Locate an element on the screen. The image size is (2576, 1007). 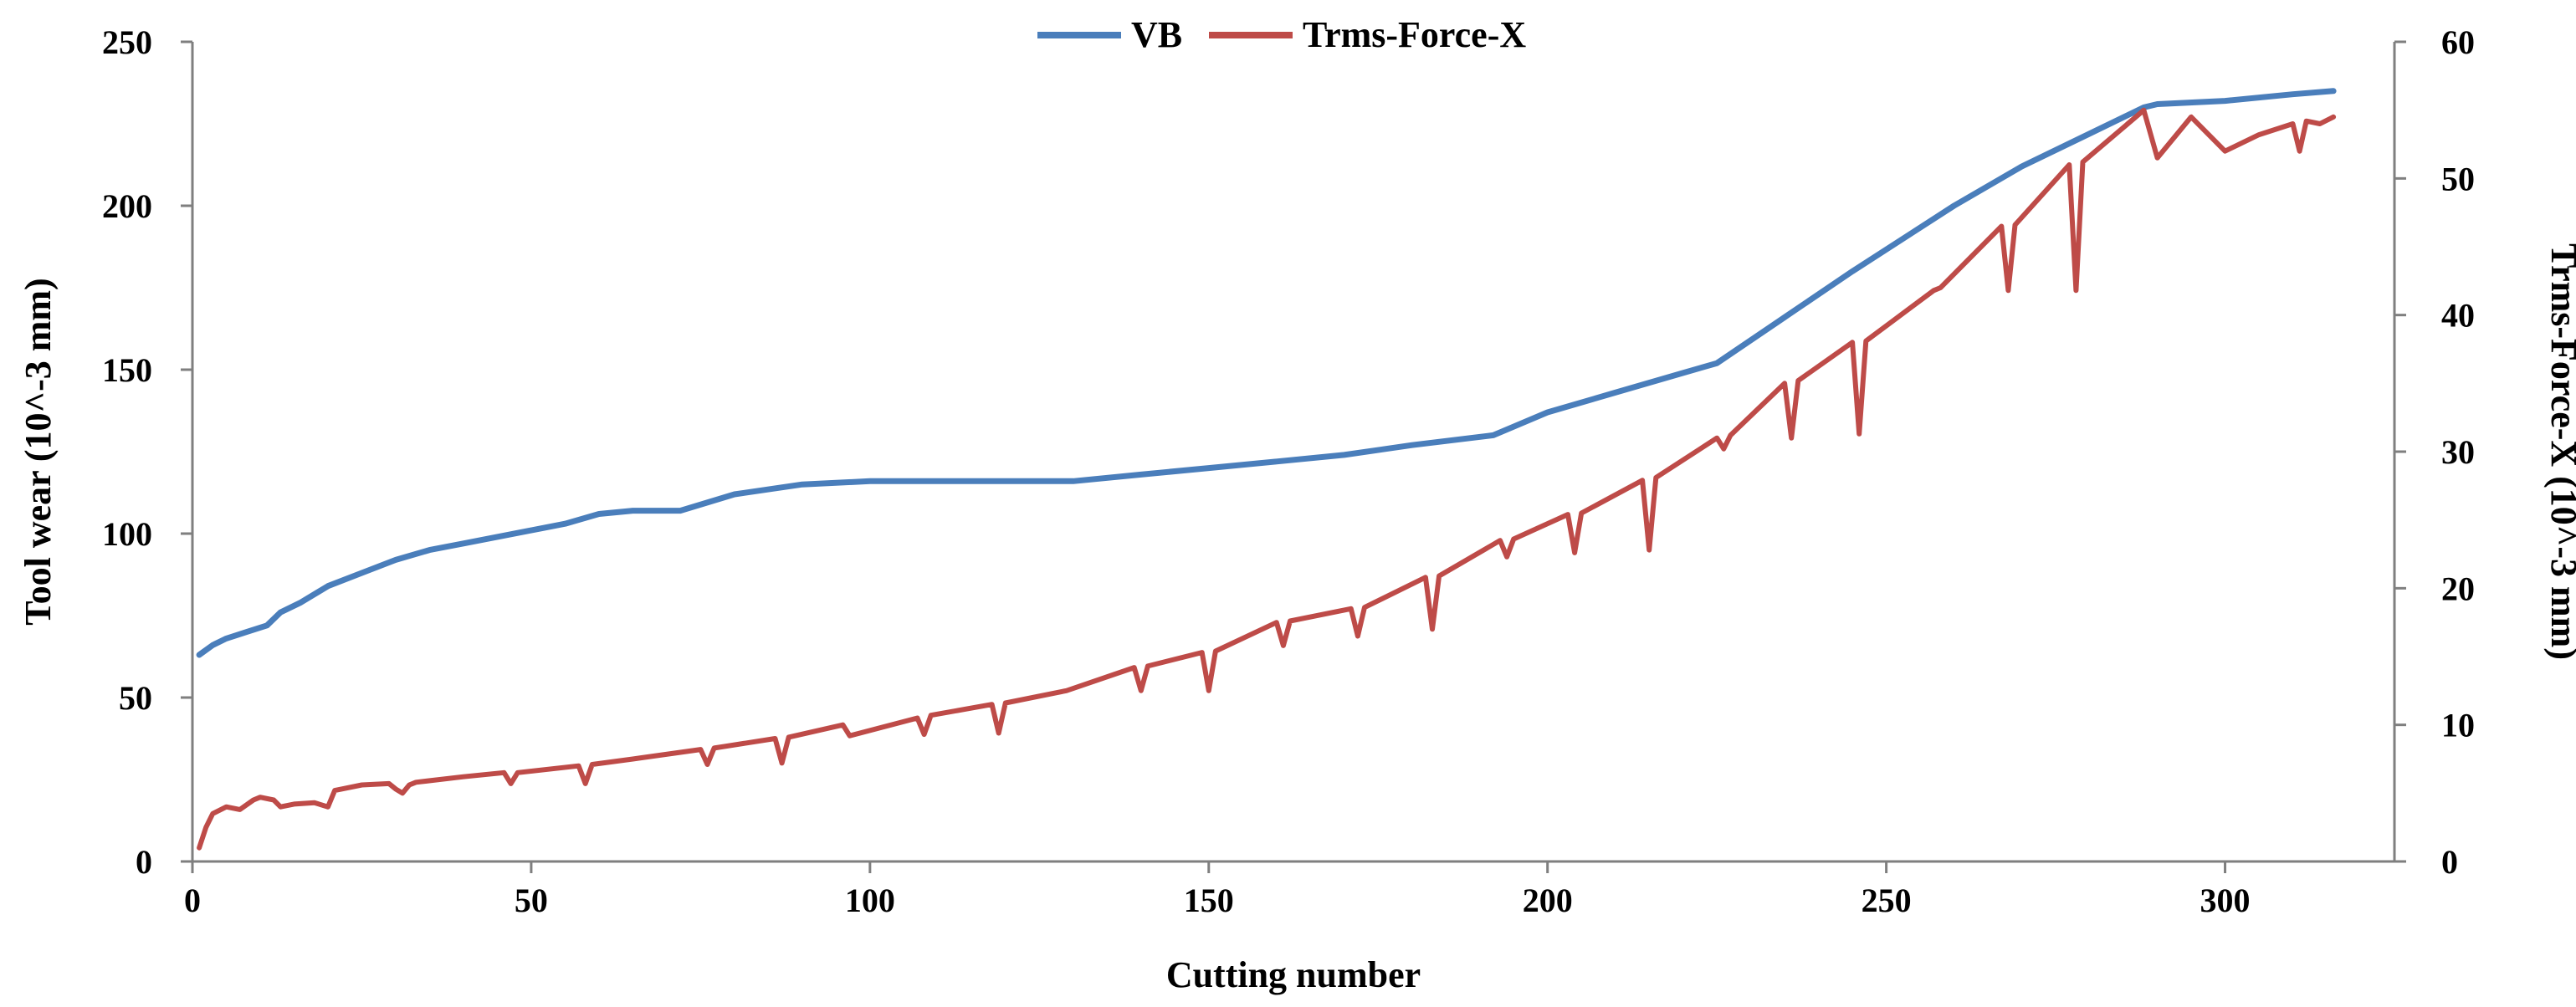
y-tick-label: 100 is located at coordinates (127, 534).